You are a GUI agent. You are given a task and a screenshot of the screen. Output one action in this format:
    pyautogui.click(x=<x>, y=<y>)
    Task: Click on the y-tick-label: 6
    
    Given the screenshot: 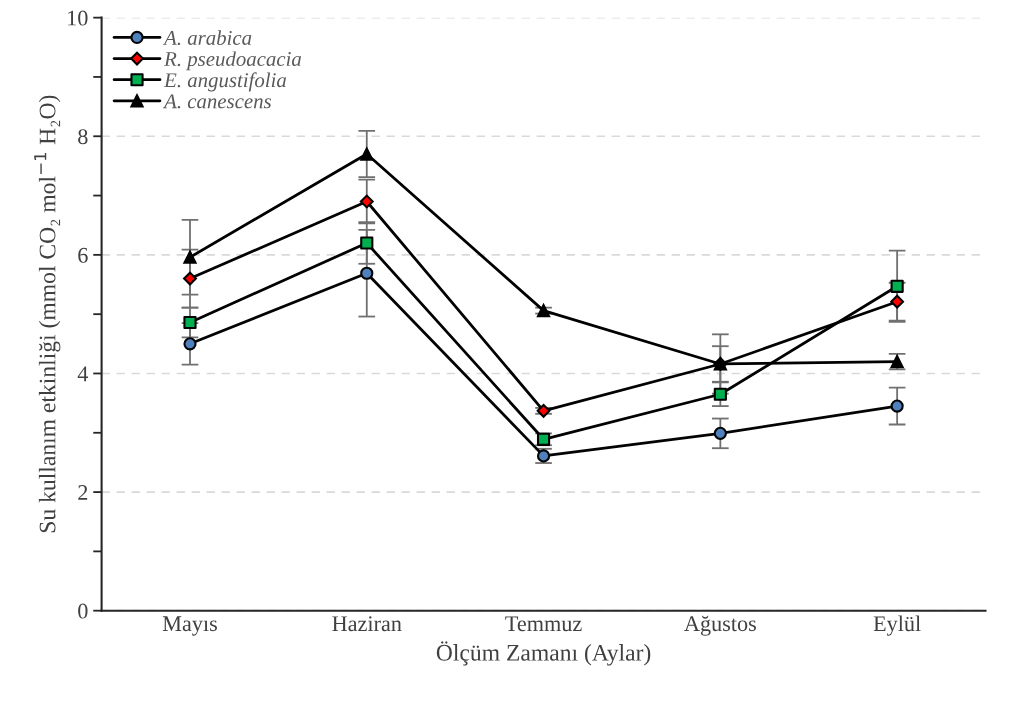 What is the action you would take?
    pyautogui.click(x=83, y=255)
    